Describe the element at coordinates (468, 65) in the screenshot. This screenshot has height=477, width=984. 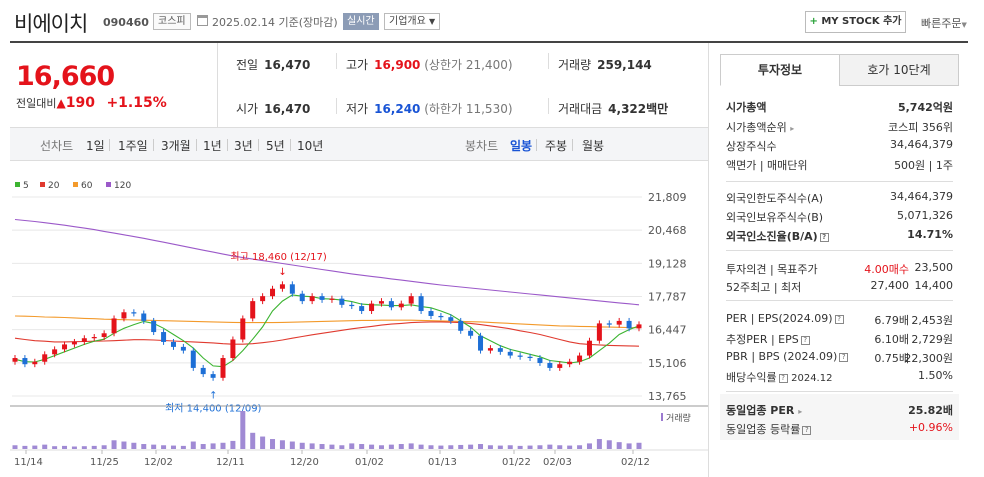
I see `upper-limit: (상한가 21,400)` at that location.